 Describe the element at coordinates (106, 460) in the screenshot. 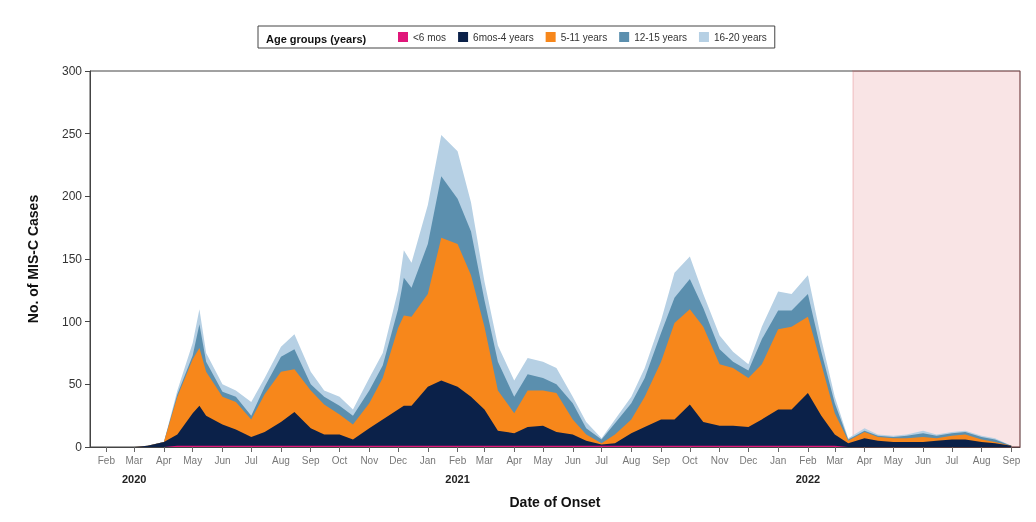

I see `x-tick-label: Feb` at that location.